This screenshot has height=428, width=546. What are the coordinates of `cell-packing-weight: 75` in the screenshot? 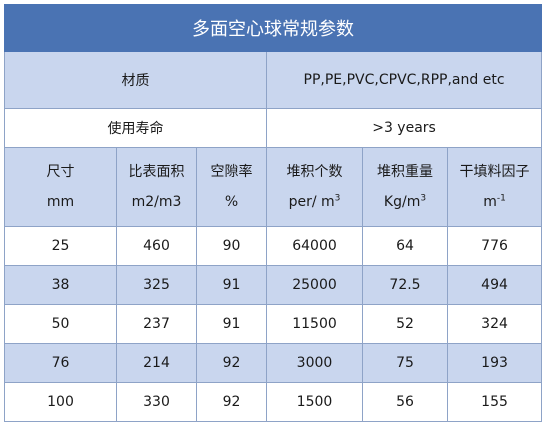 It's located at (405, 363).